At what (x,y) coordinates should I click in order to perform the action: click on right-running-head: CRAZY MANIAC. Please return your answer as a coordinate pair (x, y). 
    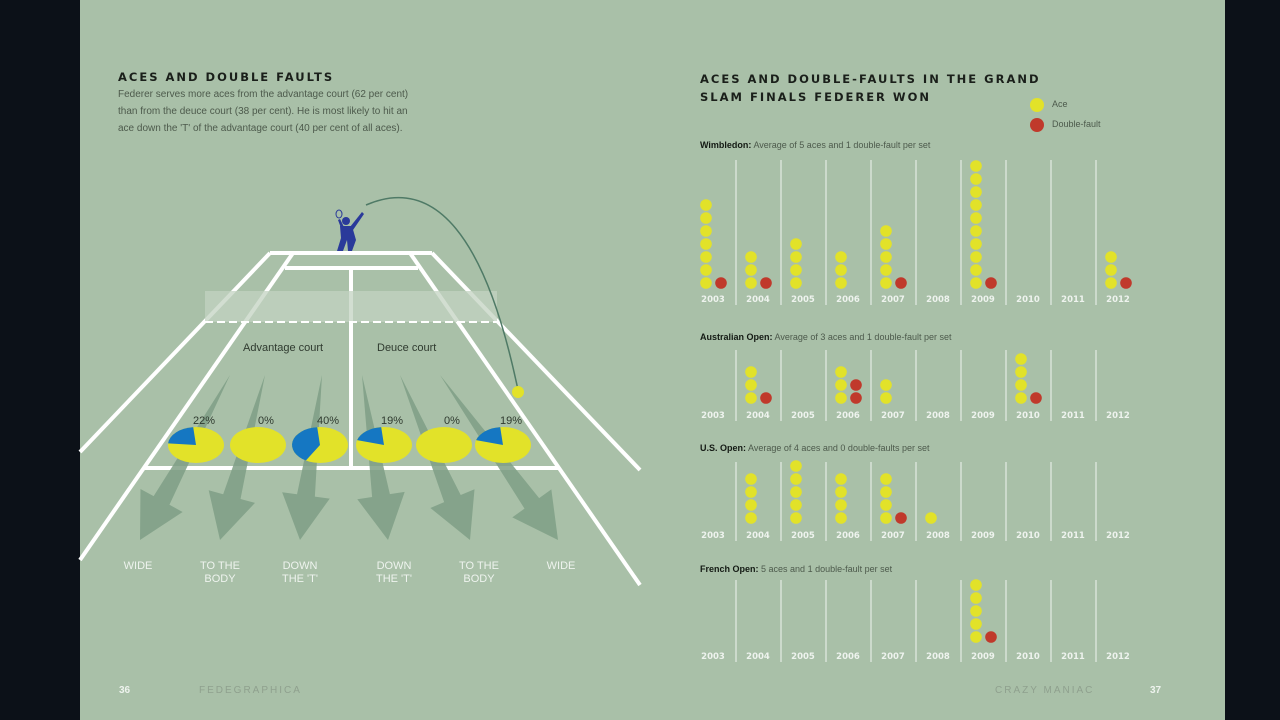
    Looking at the image, I should click on (1045, 690).